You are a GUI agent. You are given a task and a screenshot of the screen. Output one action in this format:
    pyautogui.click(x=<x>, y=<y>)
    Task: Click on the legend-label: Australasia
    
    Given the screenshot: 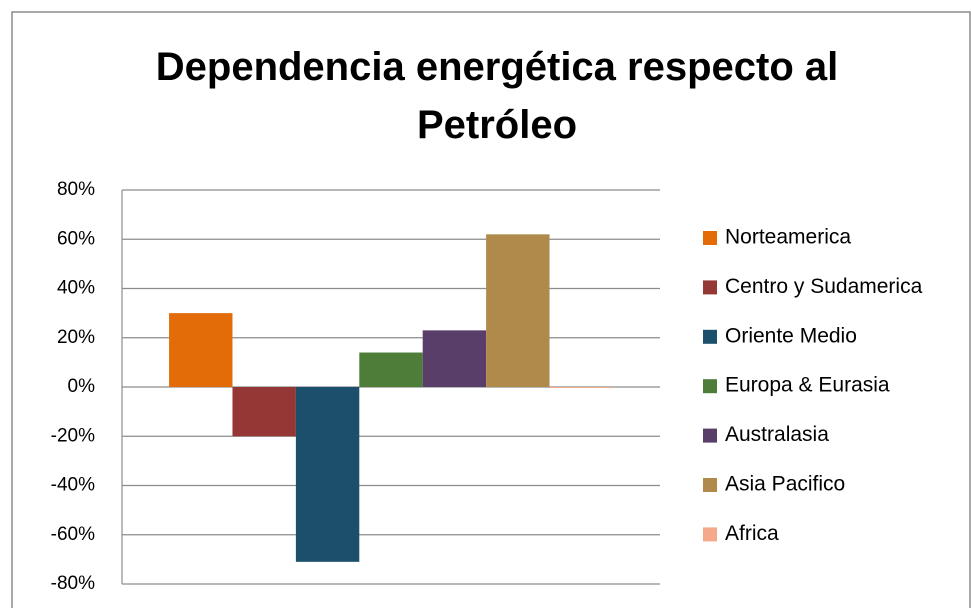 What is the action you would take?
    pyautogui.click(x=777, y=434)
    